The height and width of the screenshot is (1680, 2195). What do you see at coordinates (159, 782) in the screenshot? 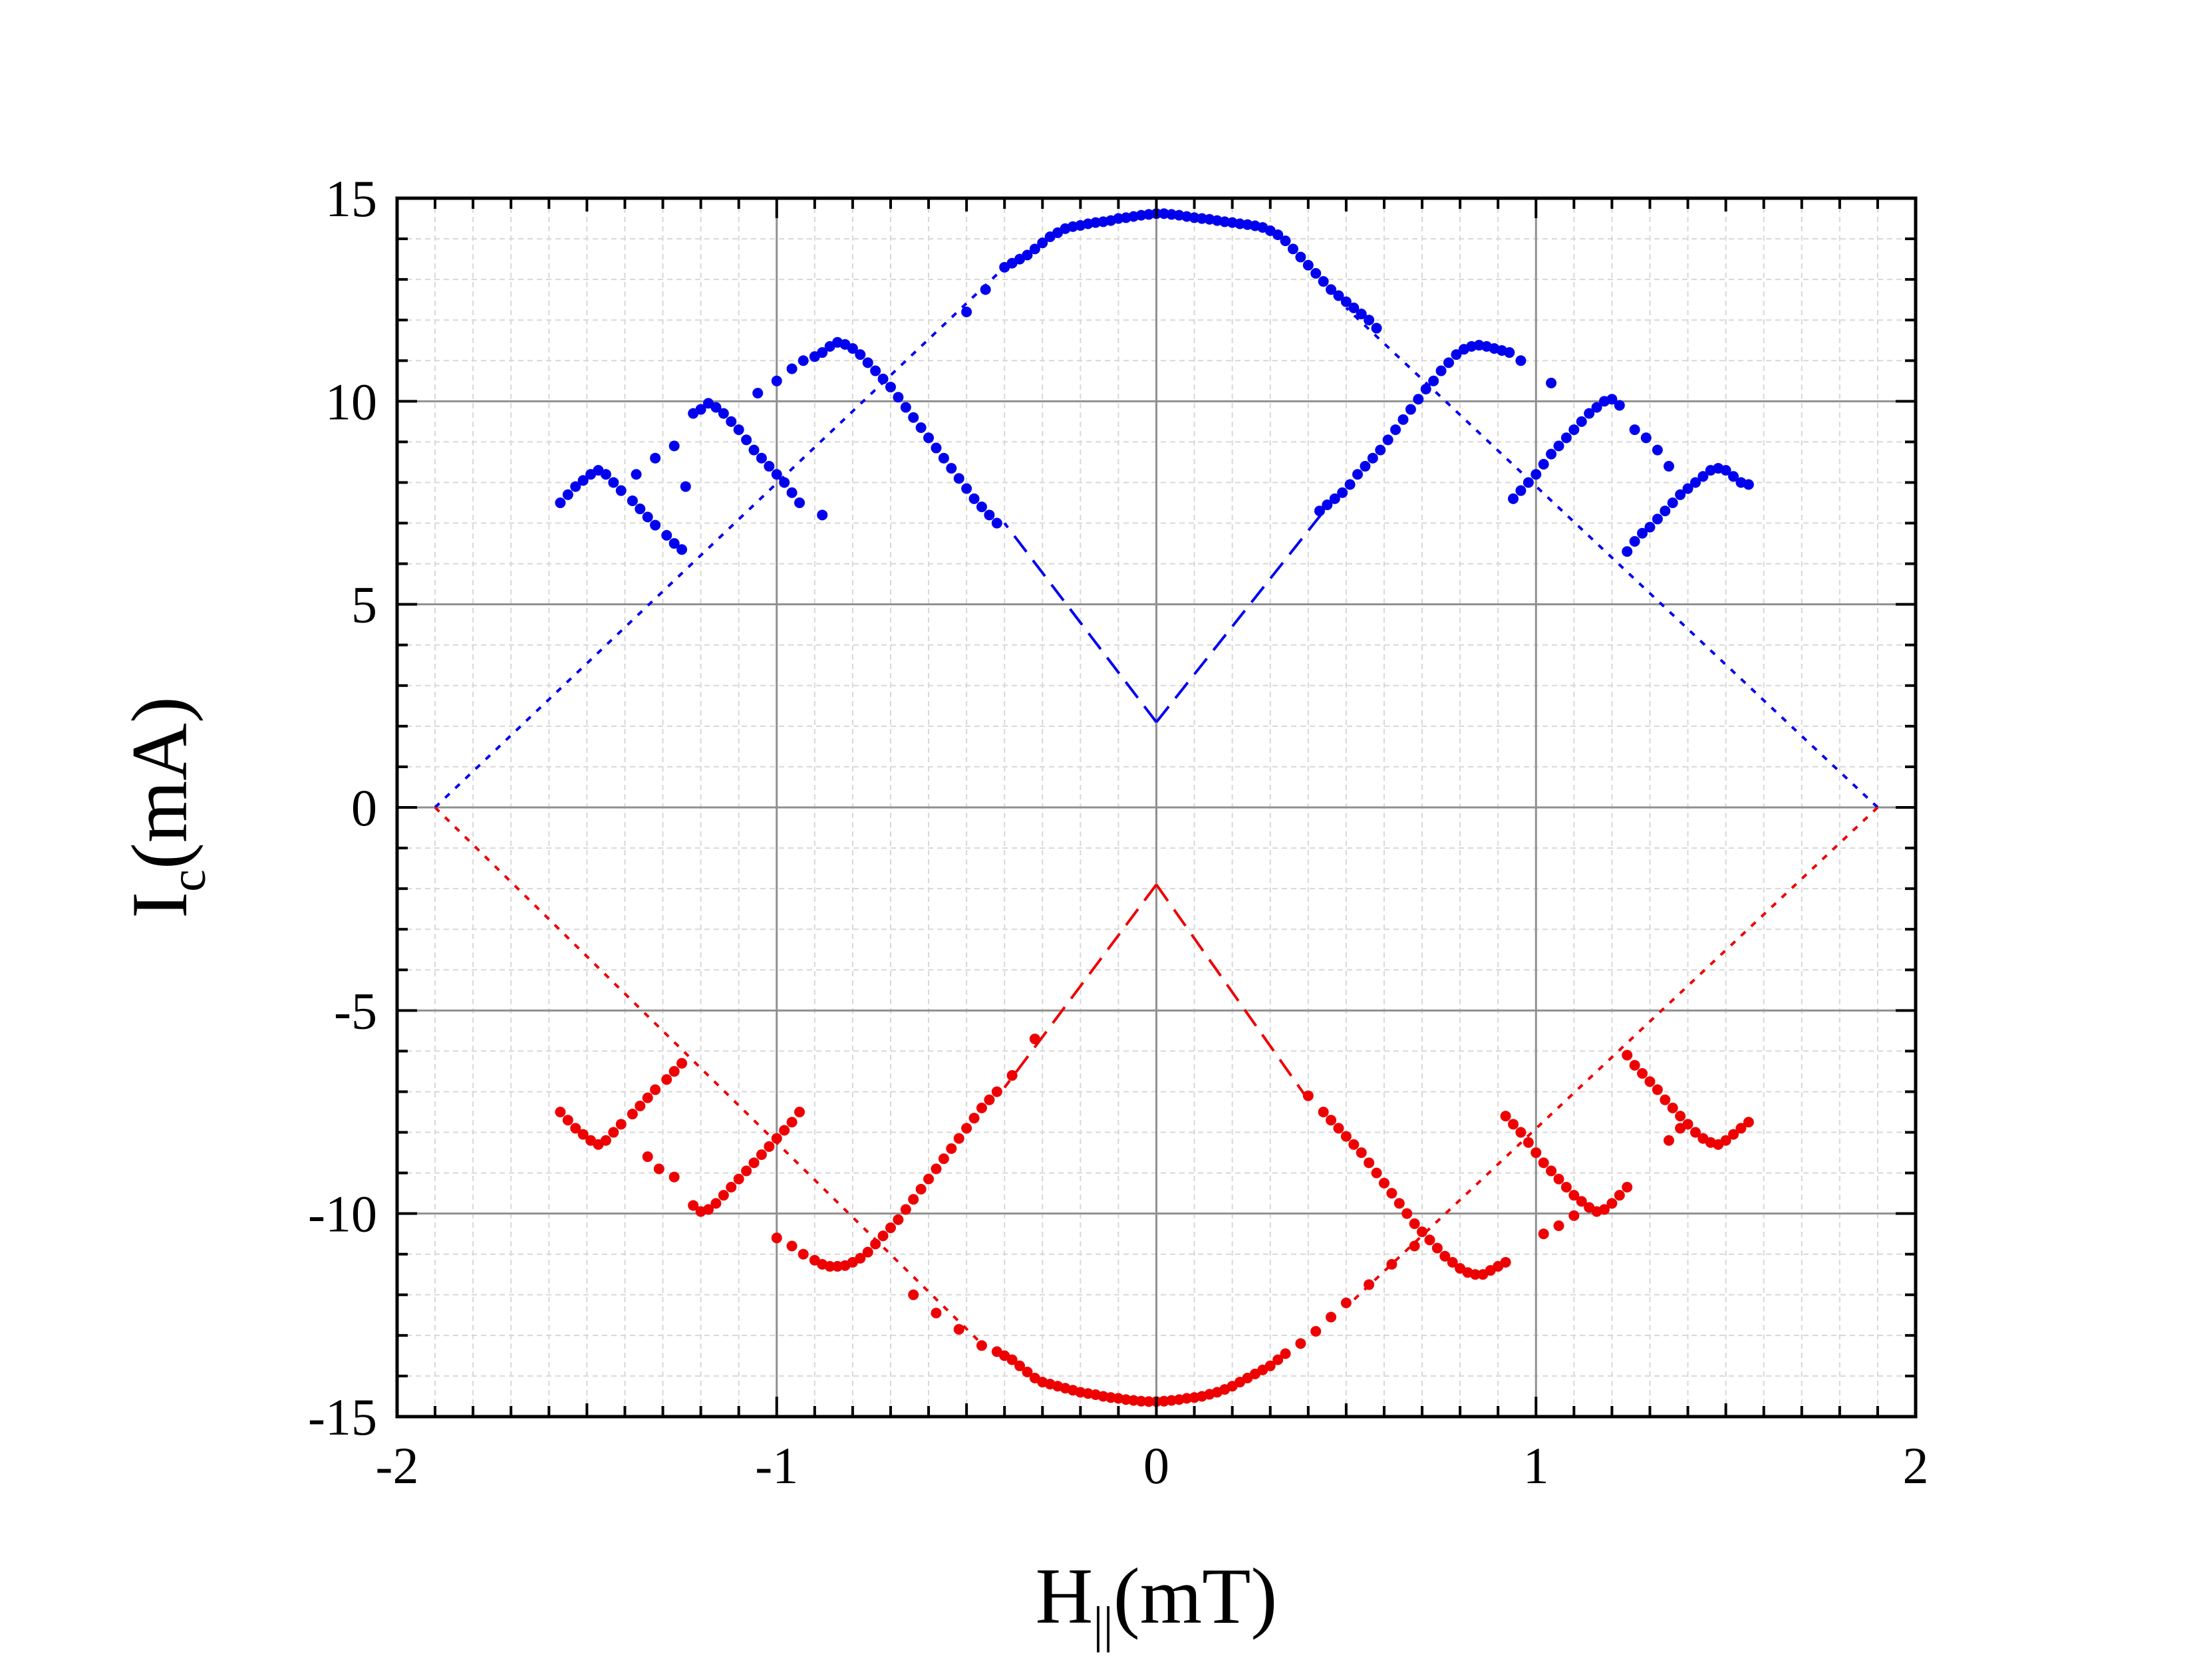
I see `y-axis-title-unit: (mA)` at bounding box center [159, 782].